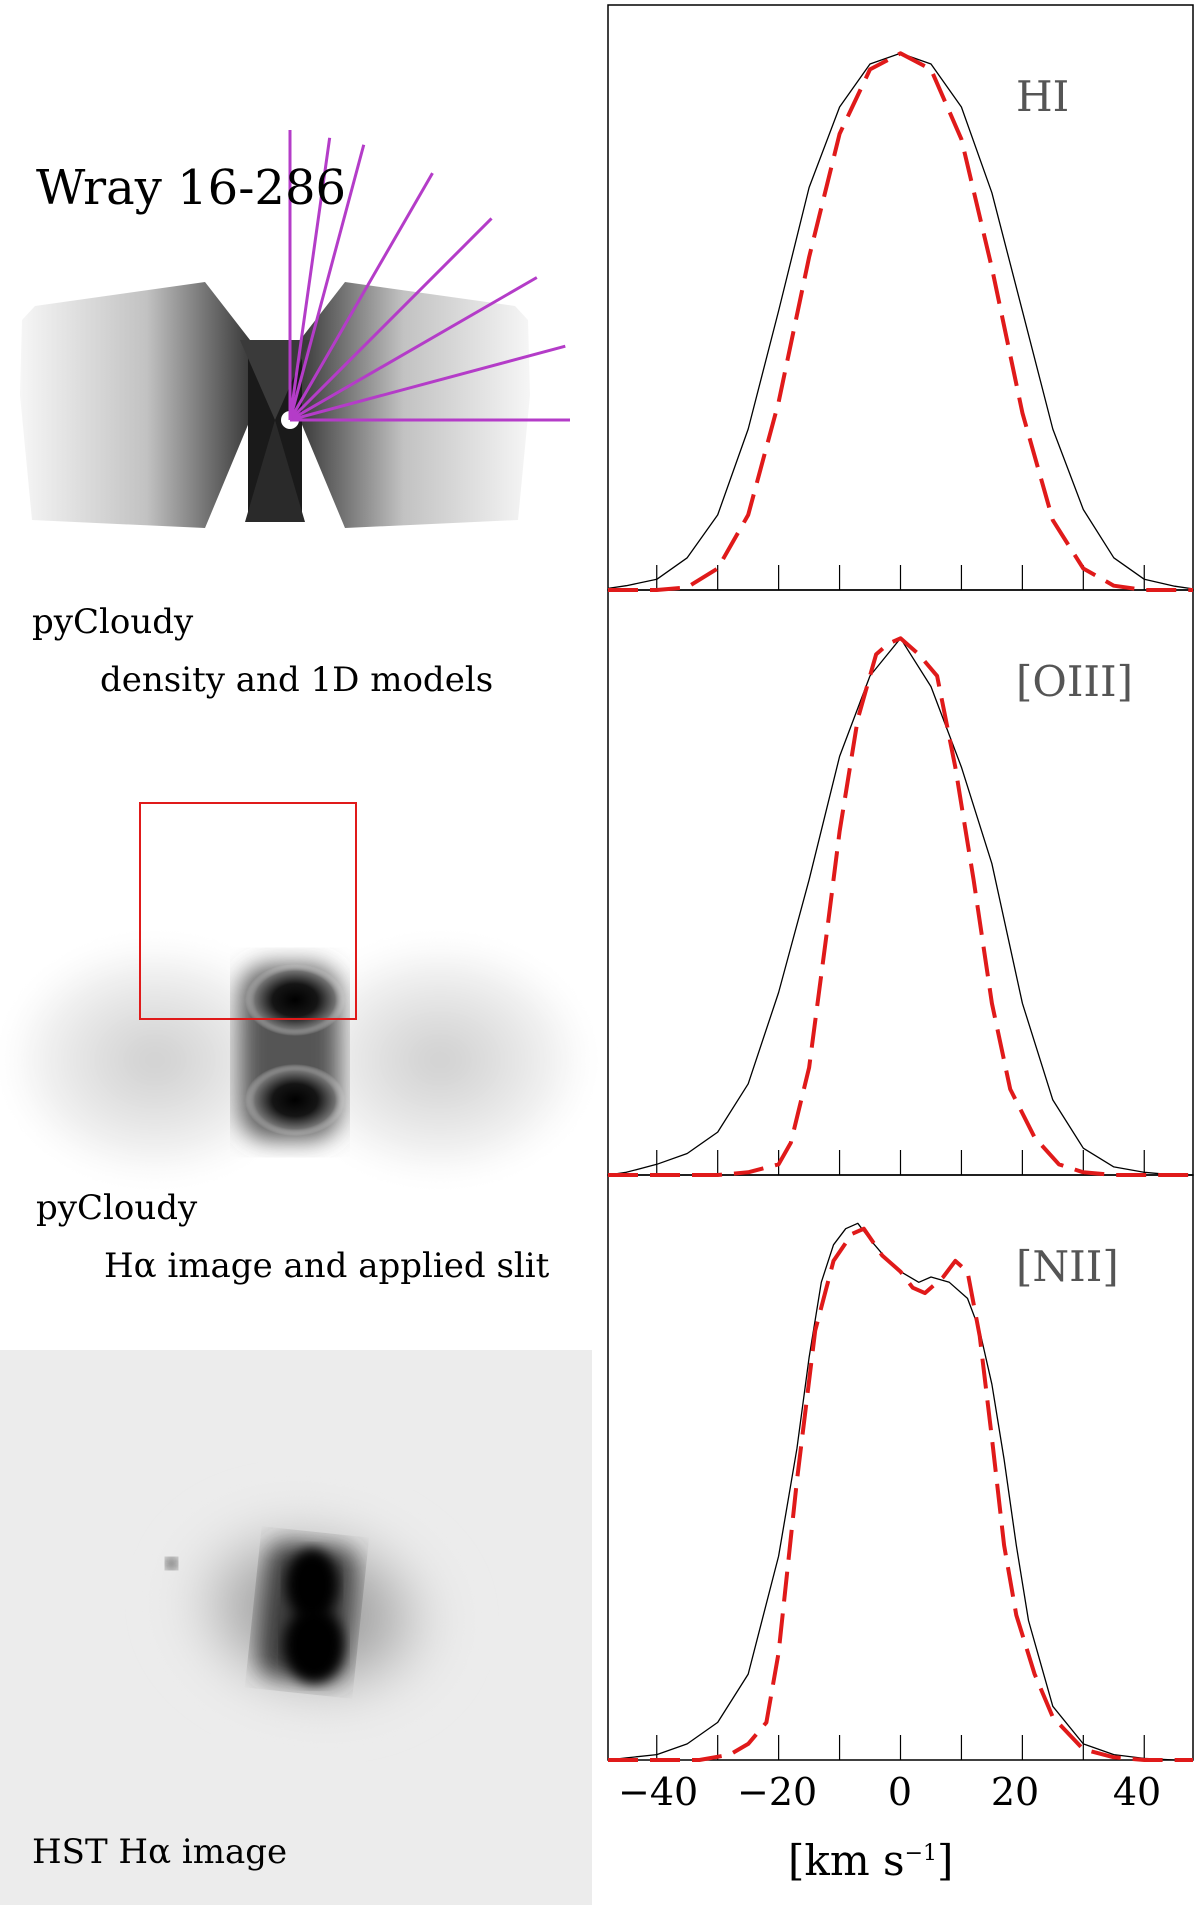  What do you see at coordinates (777, 1792) in the screenshot?
I see `x-tick-label-neg20: −20` at bounding box center [777, 1792].